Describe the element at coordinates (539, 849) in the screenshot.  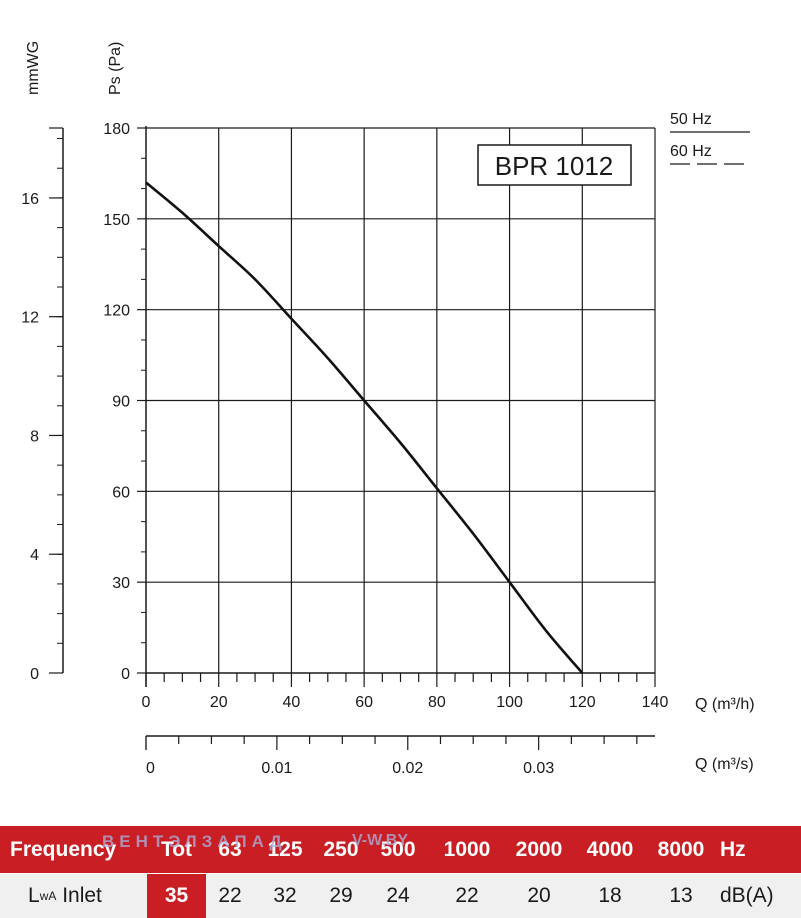
I see `header-cell-2000: 2000` at that location.